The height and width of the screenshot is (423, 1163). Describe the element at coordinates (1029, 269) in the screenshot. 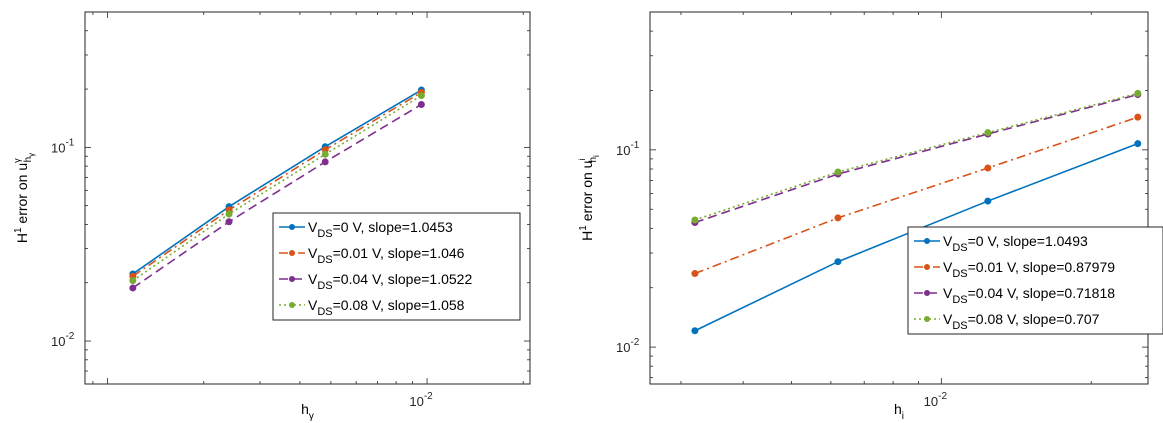

I see `legend-entry-2: VDS=0.01 V, slope=0.87979` at that location.